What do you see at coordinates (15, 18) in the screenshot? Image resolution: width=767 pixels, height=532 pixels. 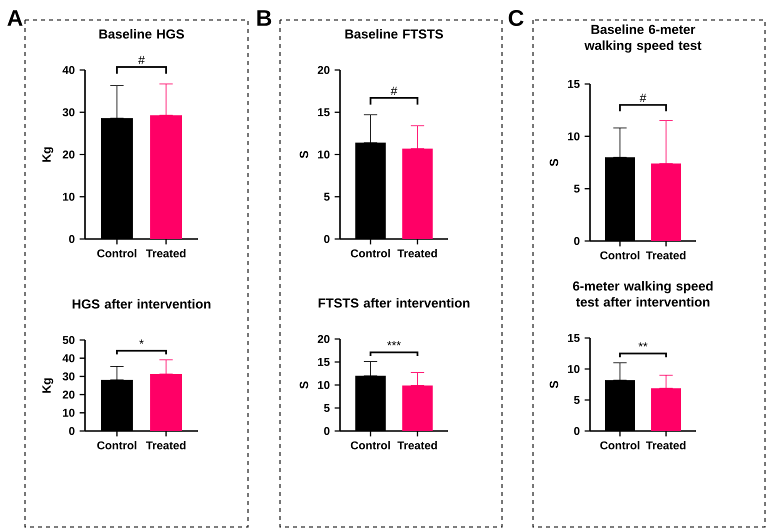 I see `text: A` at bounding box center [15, 18].